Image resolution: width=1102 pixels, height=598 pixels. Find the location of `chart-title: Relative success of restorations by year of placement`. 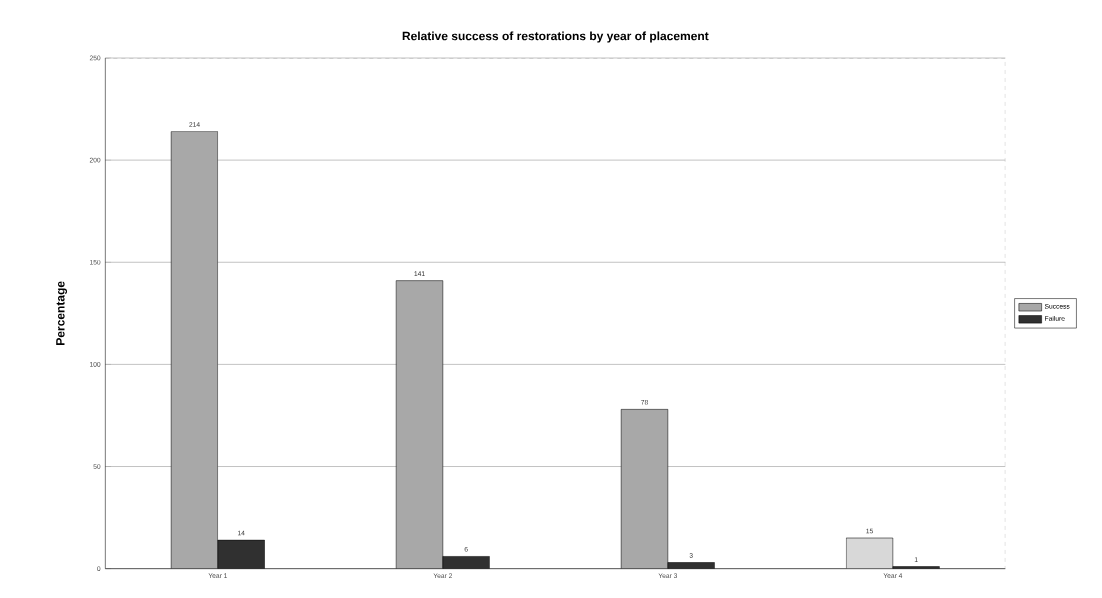

chart-title: Relative success of restorations by year of placement is located at coordinates (555, 37).